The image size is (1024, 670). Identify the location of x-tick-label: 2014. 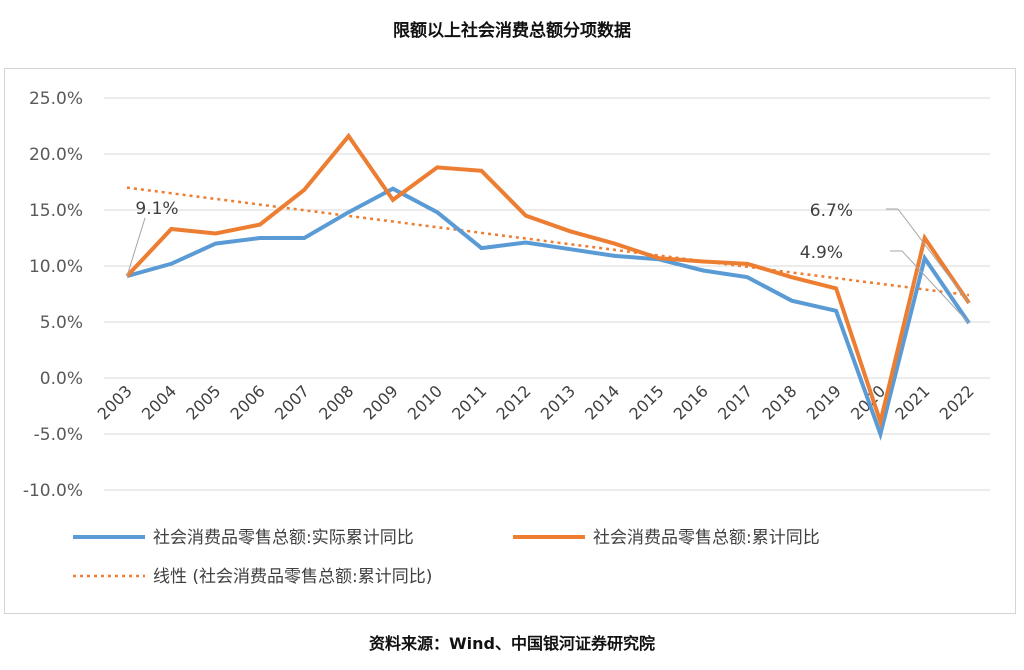
(602, 402).